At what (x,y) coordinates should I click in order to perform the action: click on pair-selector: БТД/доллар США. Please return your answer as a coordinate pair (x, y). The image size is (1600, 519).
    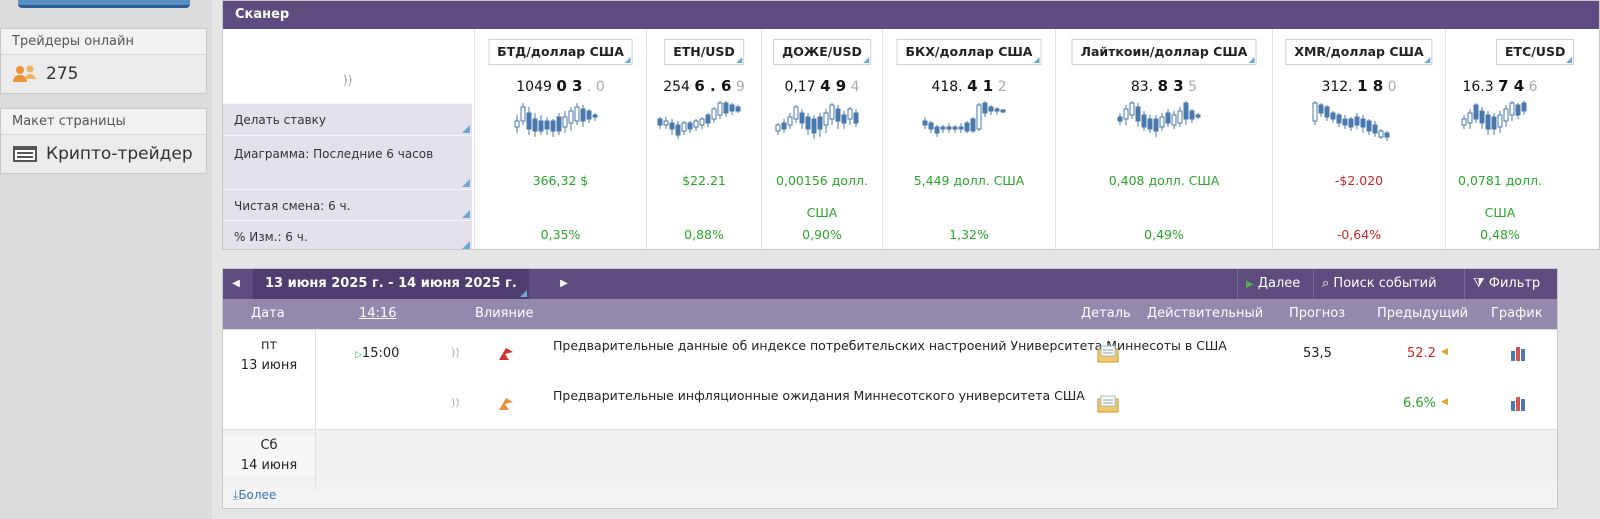
    Looking at the image, I should click on (560, 52).